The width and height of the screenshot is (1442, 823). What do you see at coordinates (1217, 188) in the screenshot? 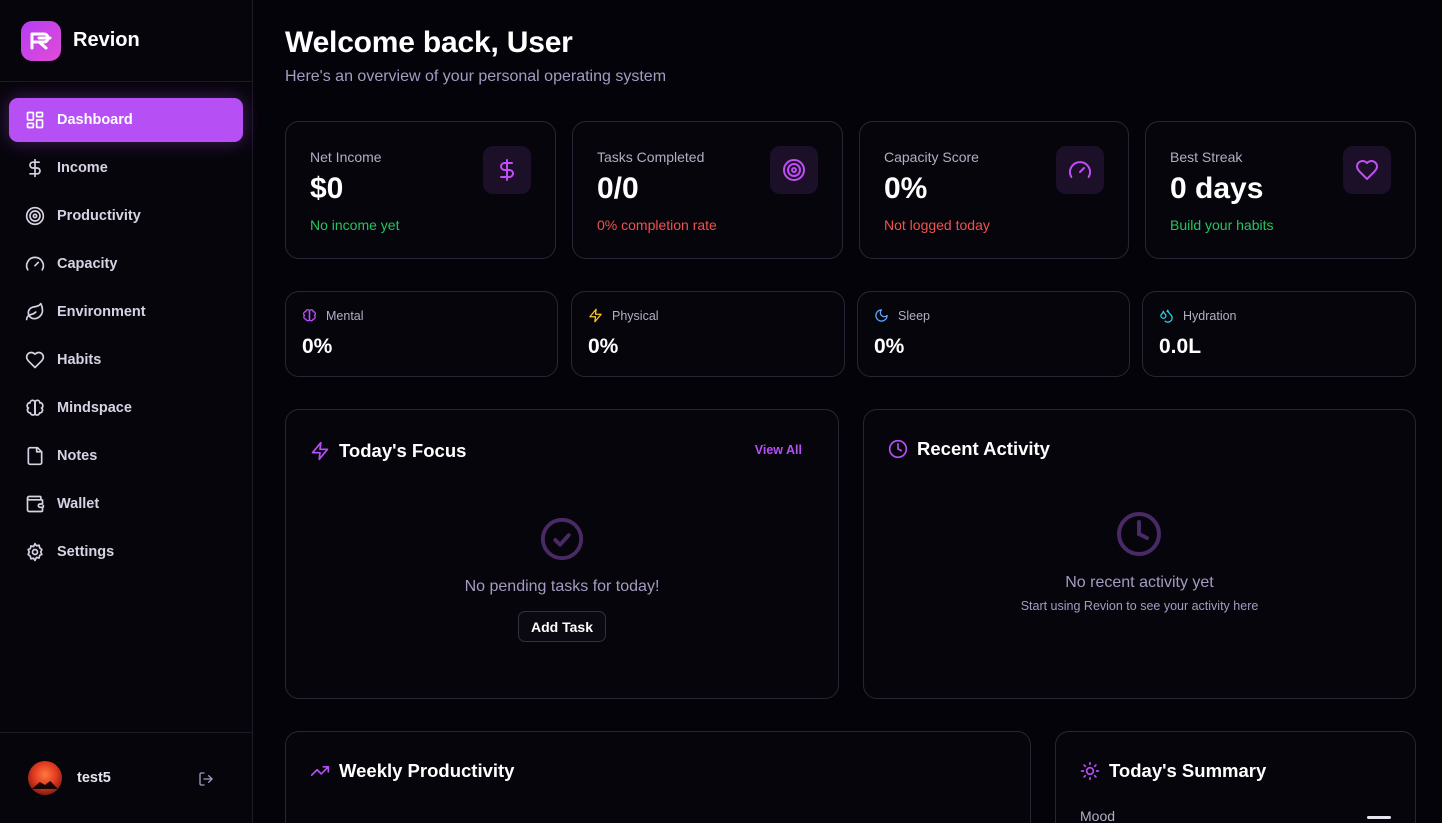
I see `stat-value: 0 days` at bounding box center [1217, 188].